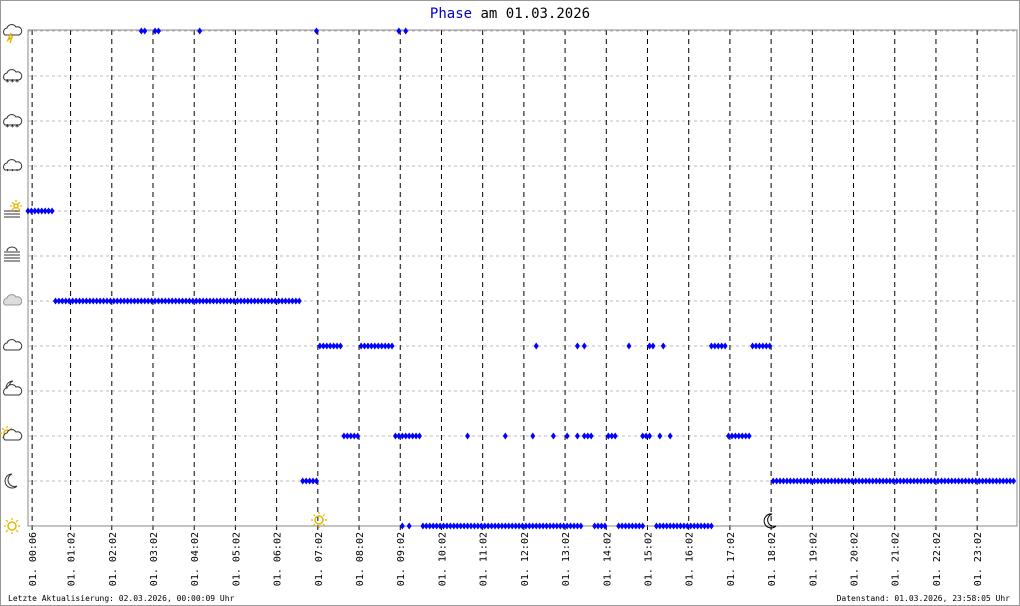  I want to click on x-tick-label: 01. 17:02, so click(731, 559).